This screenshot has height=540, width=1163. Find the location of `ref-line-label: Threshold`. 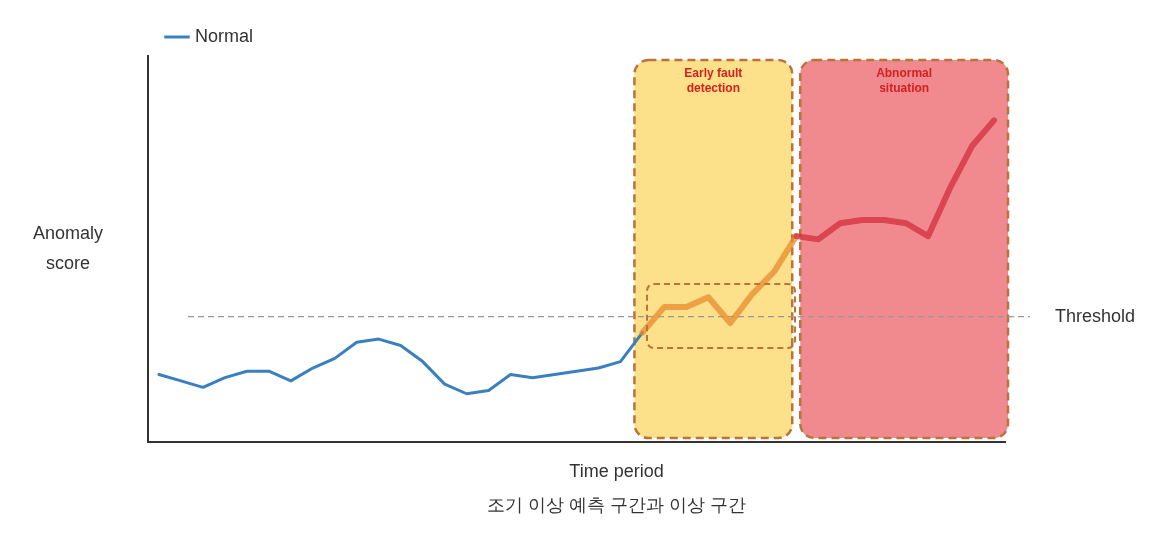

ref-line-label: Threshold is located at coordinates (1095, 315).